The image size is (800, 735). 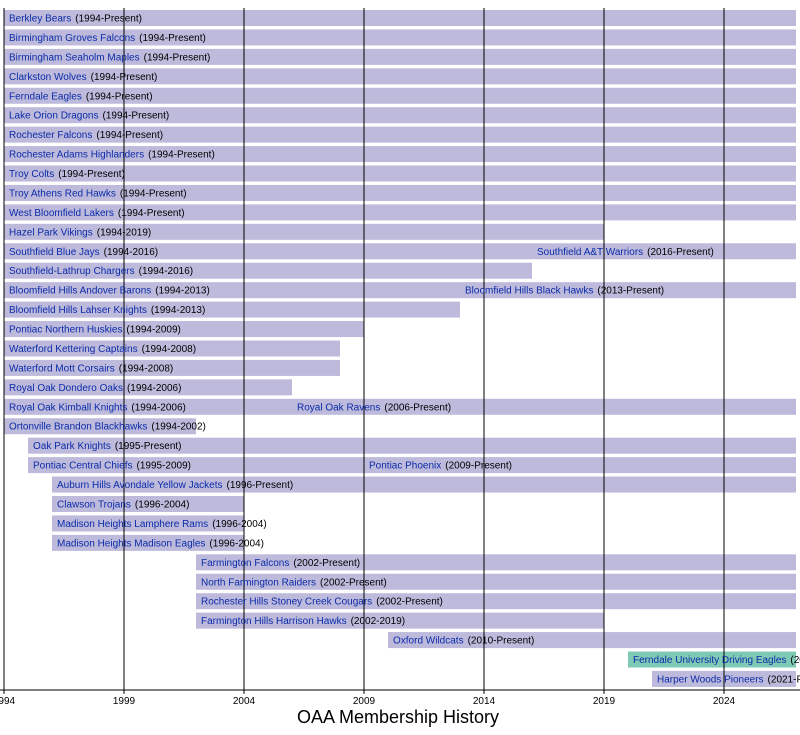 I want to click on team-name: West Bloomfield Lakers, so click(x=61, y=213).